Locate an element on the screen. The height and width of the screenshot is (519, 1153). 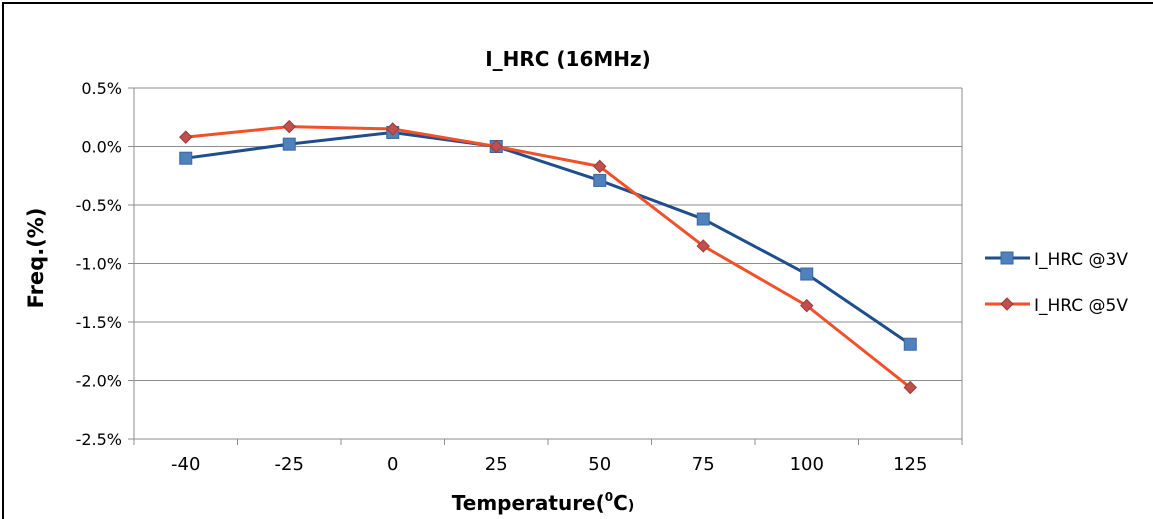
y-axis-title: Freq.(%) is located at coordinates (36, 258).